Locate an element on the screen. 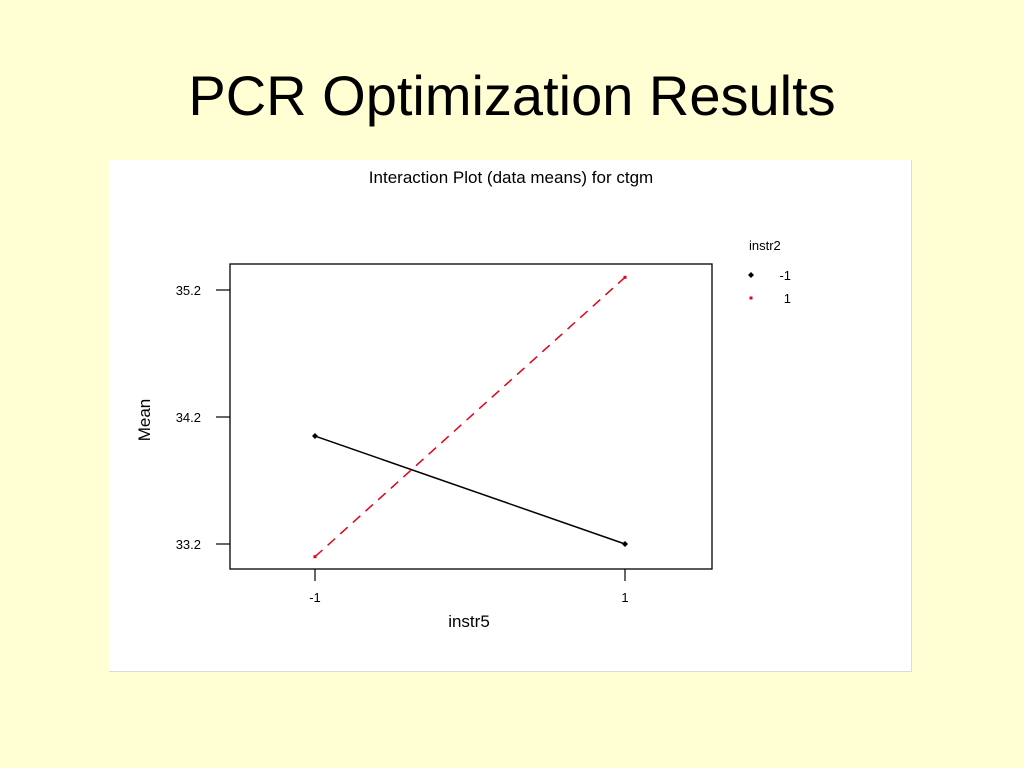 The height and width of the screenshot is (768, 1024). series-layer is located at coordinates (470, 417).